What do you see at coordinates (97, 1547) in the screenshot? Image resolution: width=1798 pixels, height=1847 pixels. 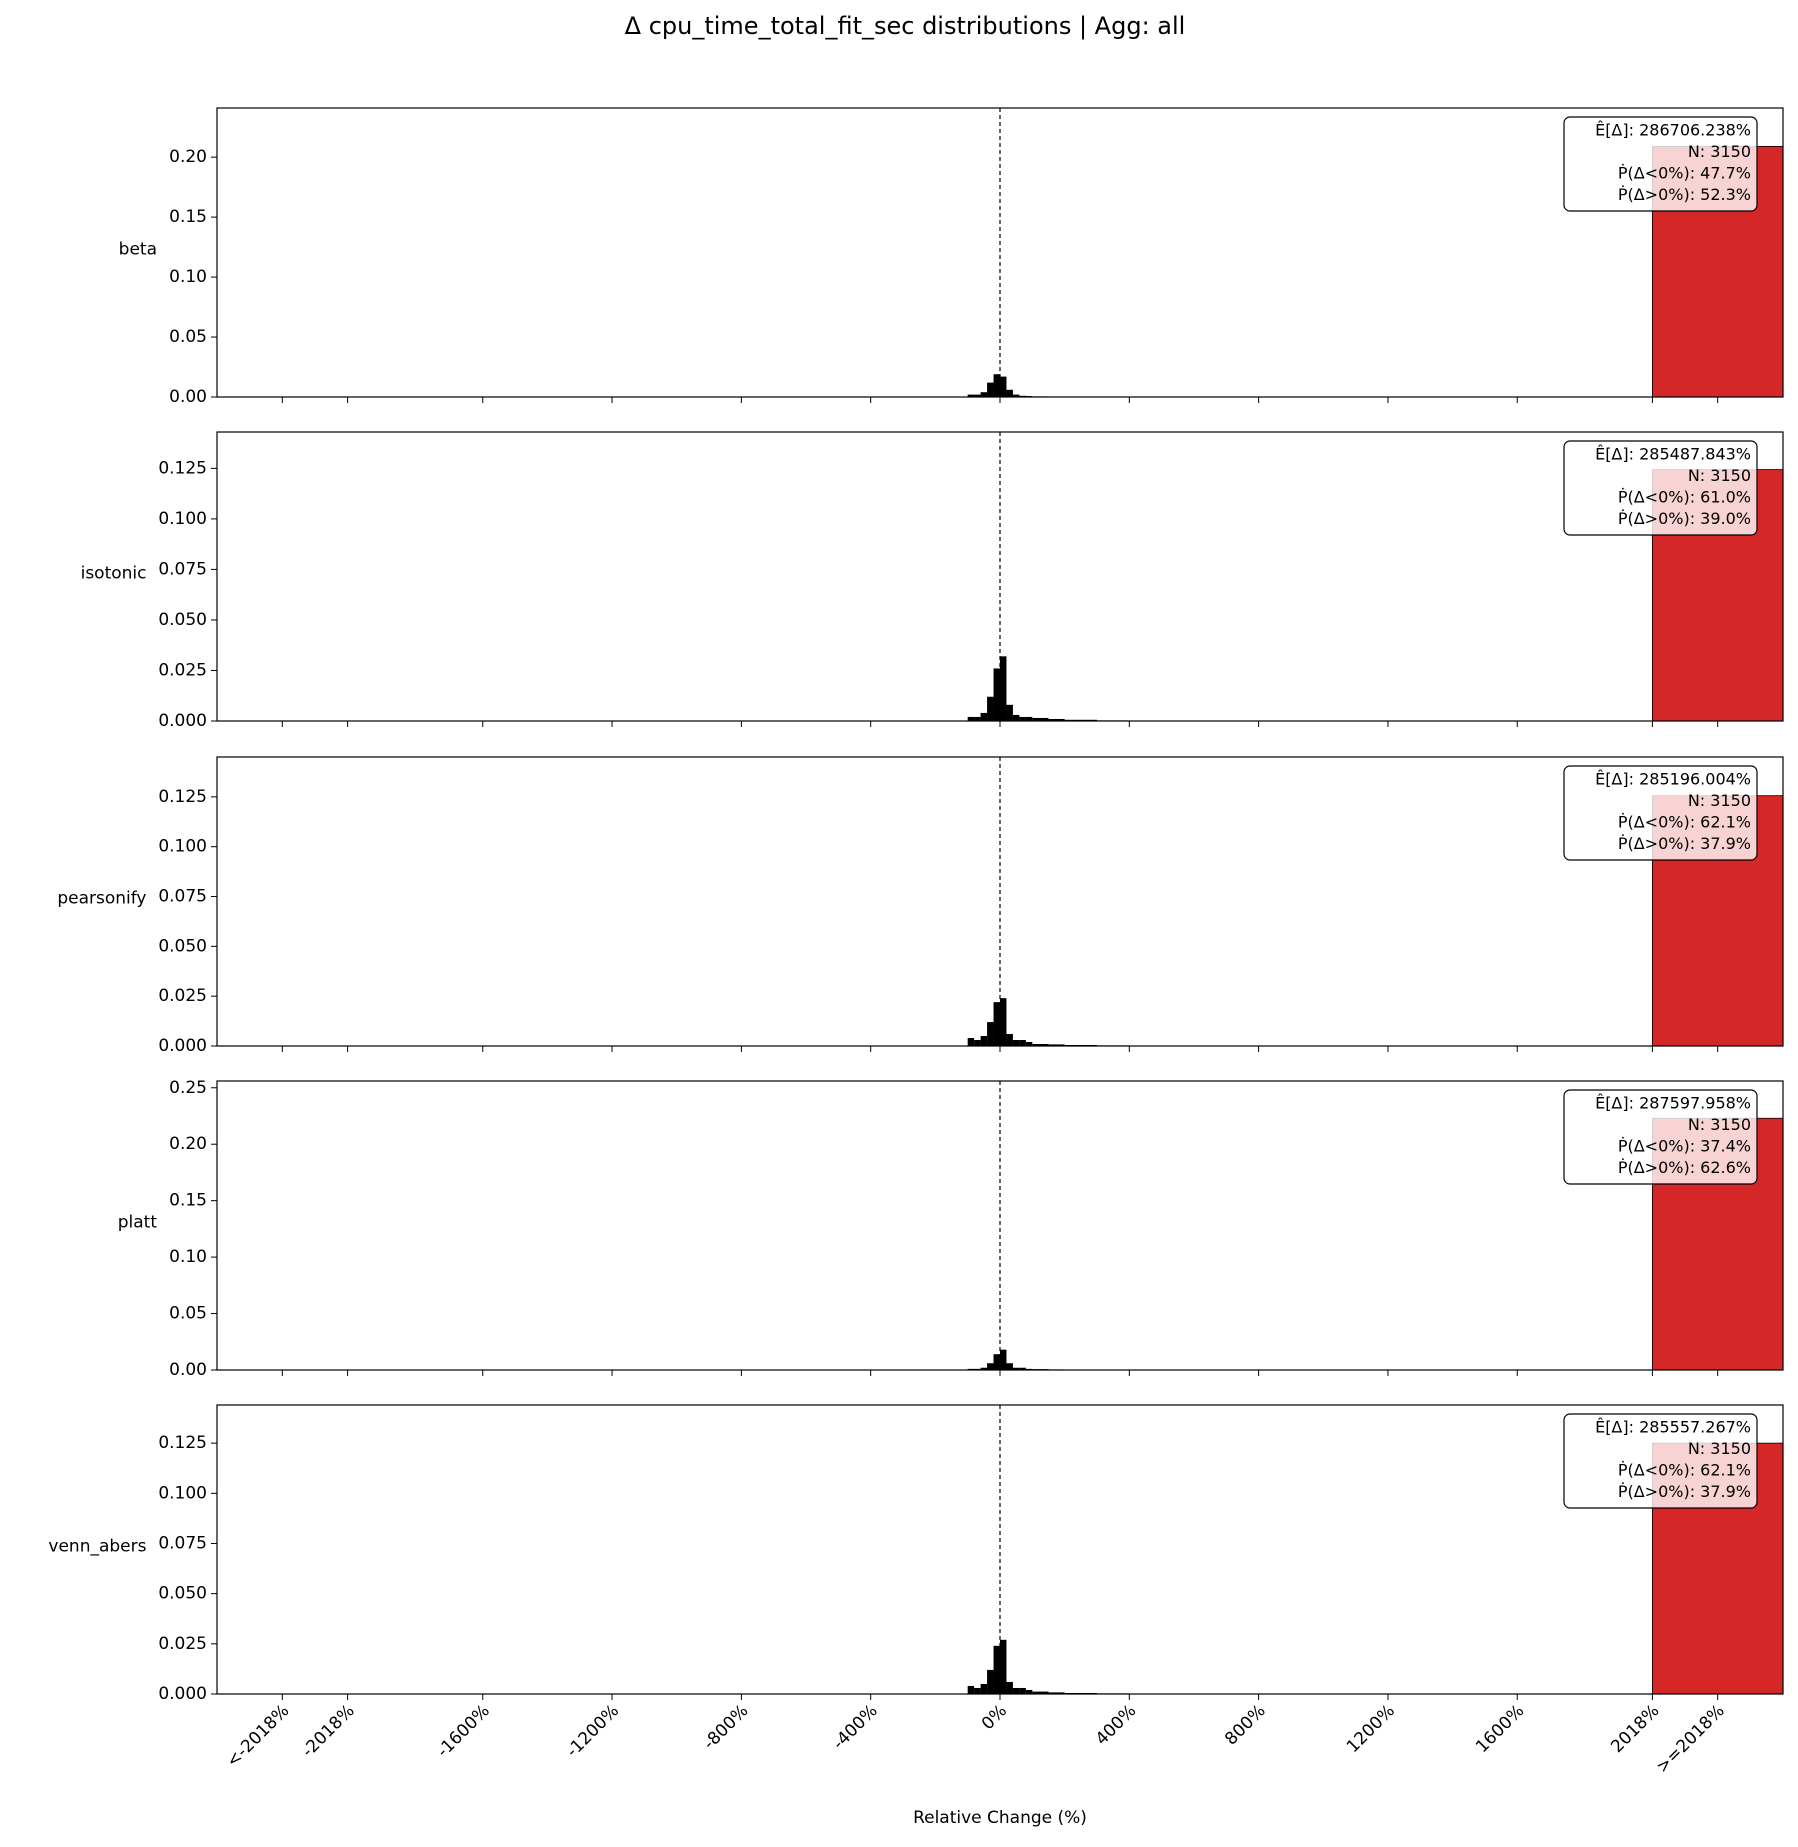 I see `y-axis-label: venn_abers` at bounding box center [97, 1547].